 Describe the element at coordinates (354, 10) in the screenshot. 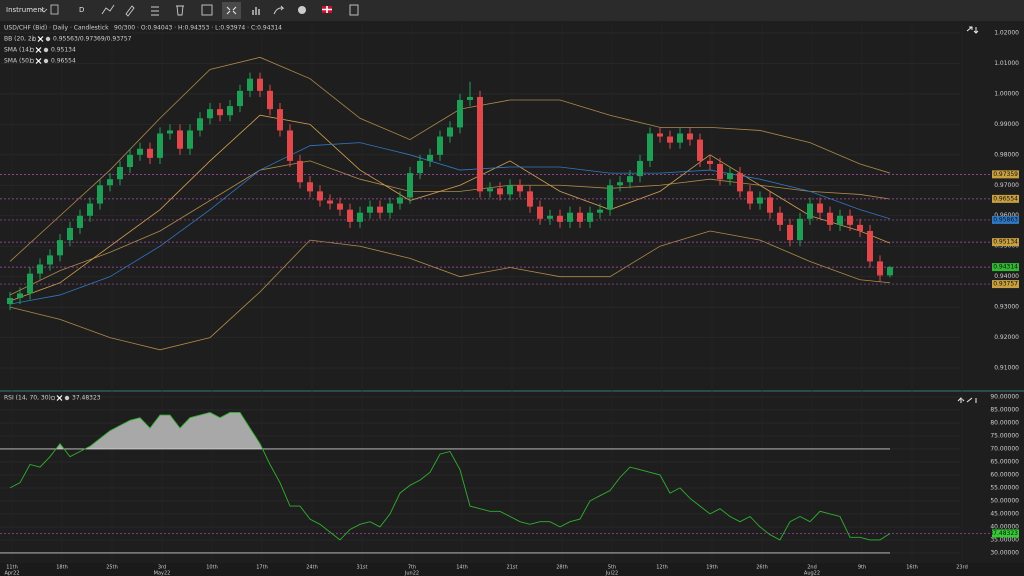

I see `save-icon` at that location.